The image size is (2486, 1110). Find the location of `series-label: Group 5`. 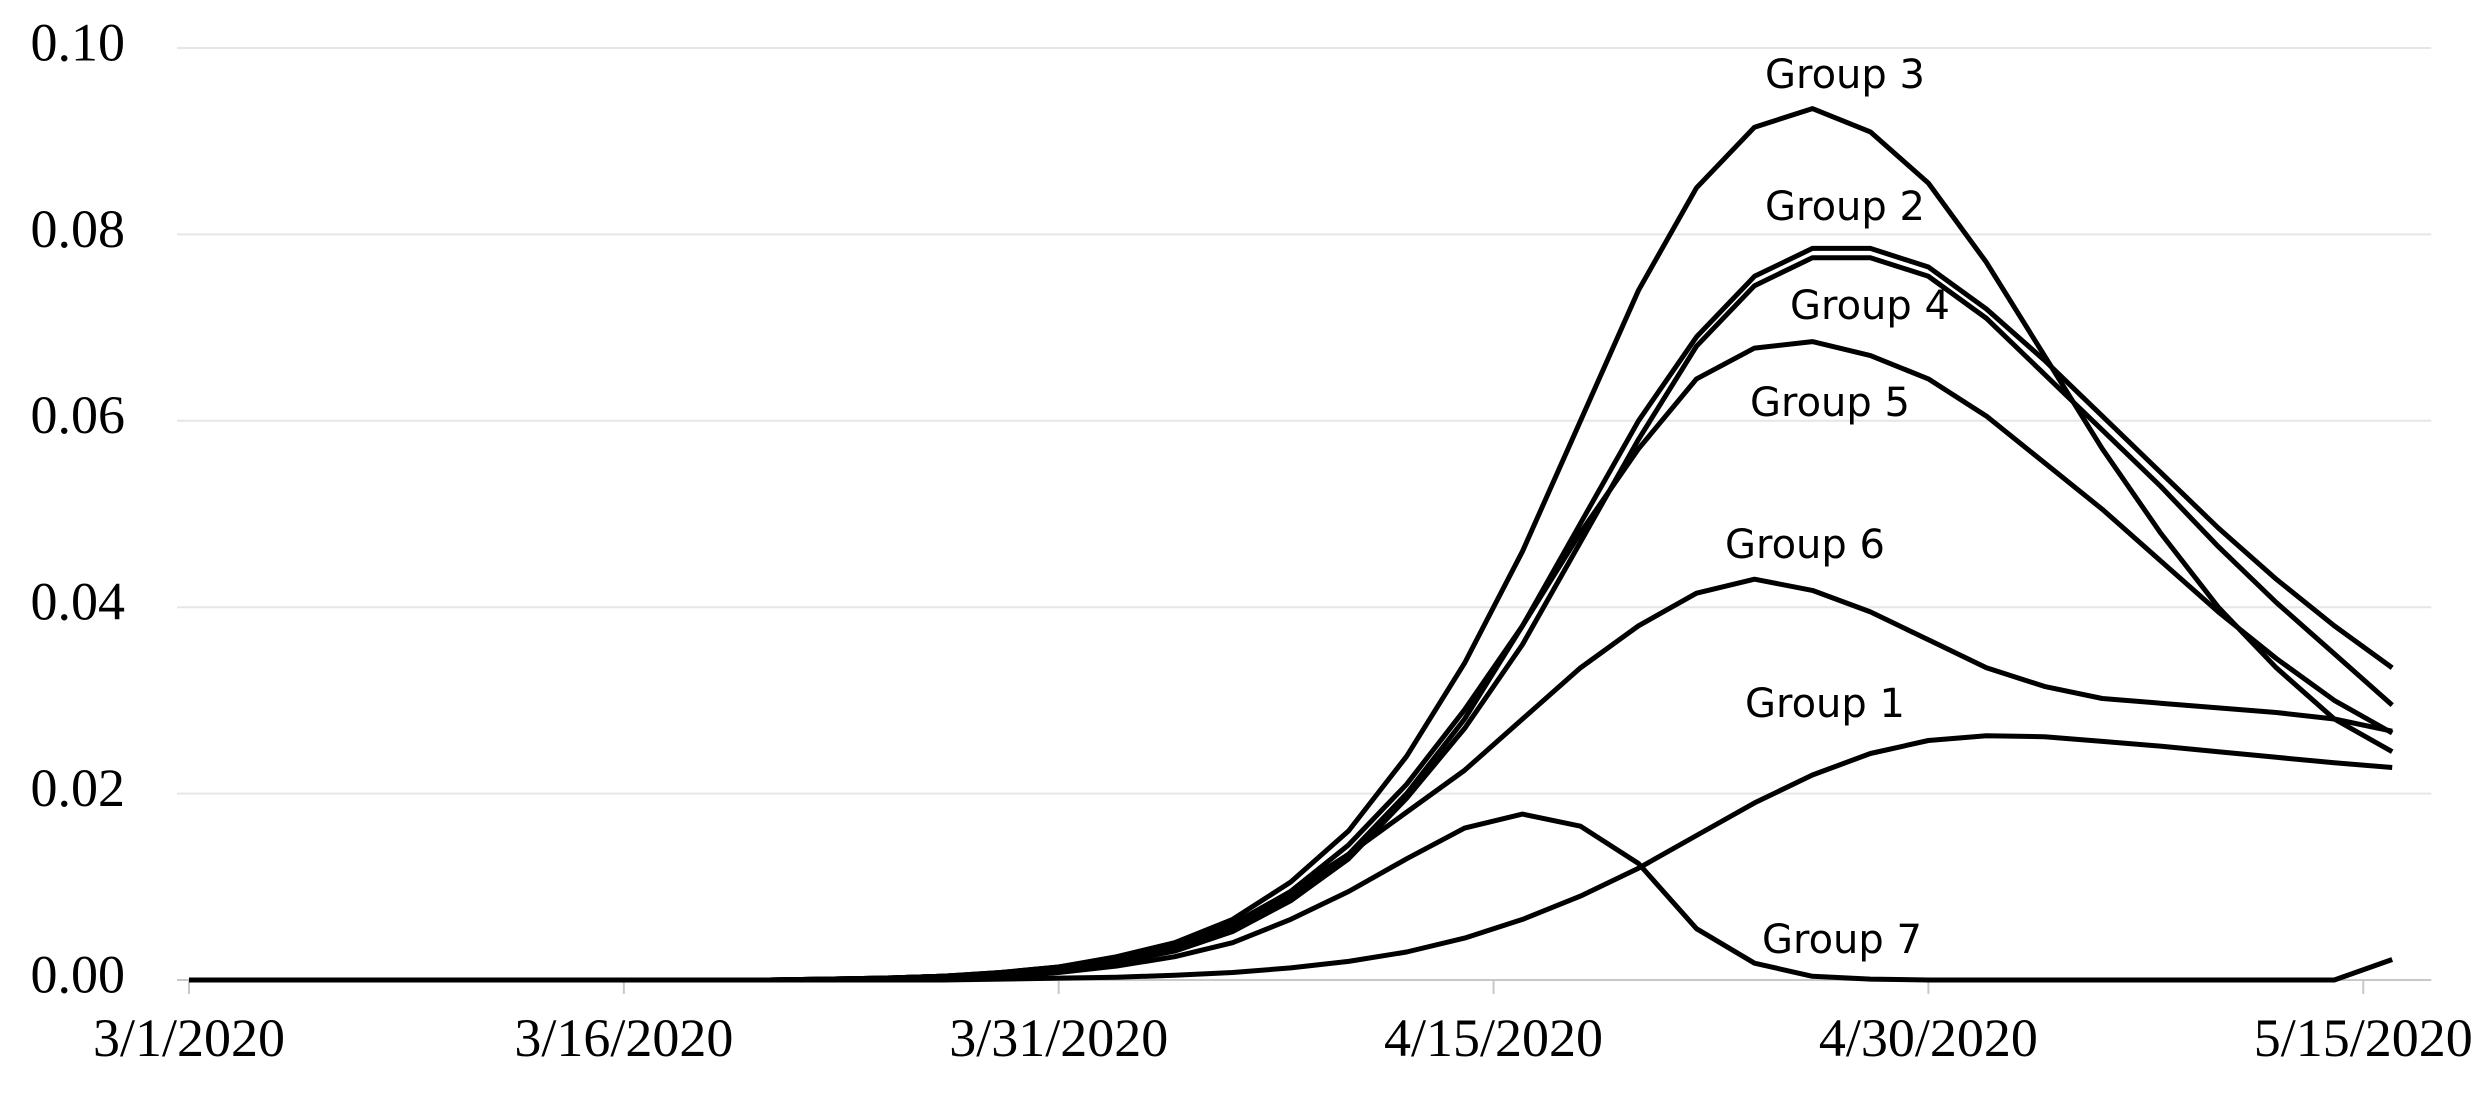

series-label: Group 5 is located at coordinates (1830, 403).